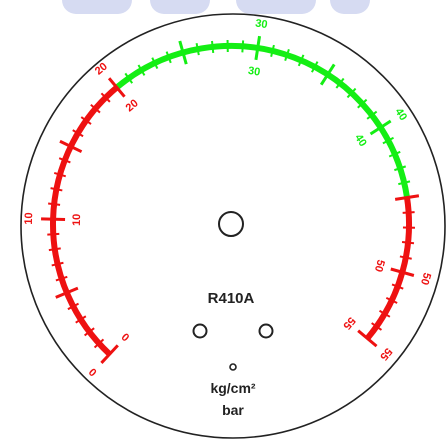  What do you see at coordinates (254, 72) in the screenshot?
I see `scale-label-inner: 30` at bounding box center [254, 72].